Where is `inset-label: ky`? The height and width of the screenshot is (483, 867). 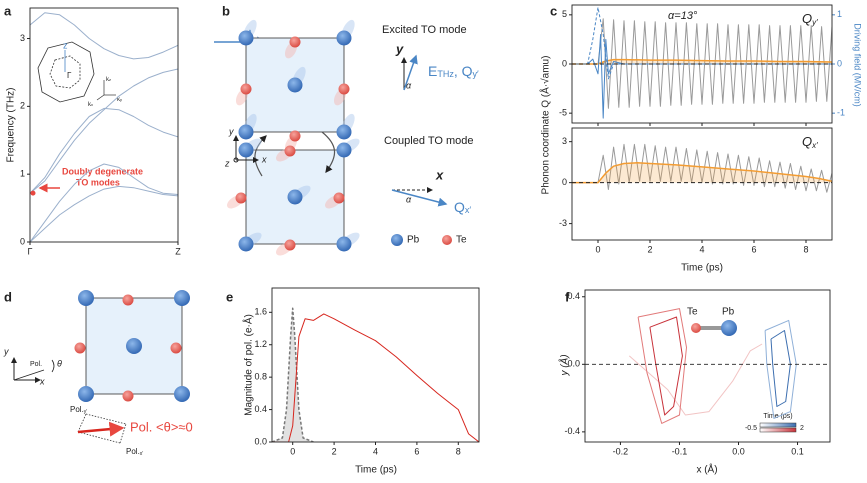 inset-label: ky is located at coordinates (119, 100).